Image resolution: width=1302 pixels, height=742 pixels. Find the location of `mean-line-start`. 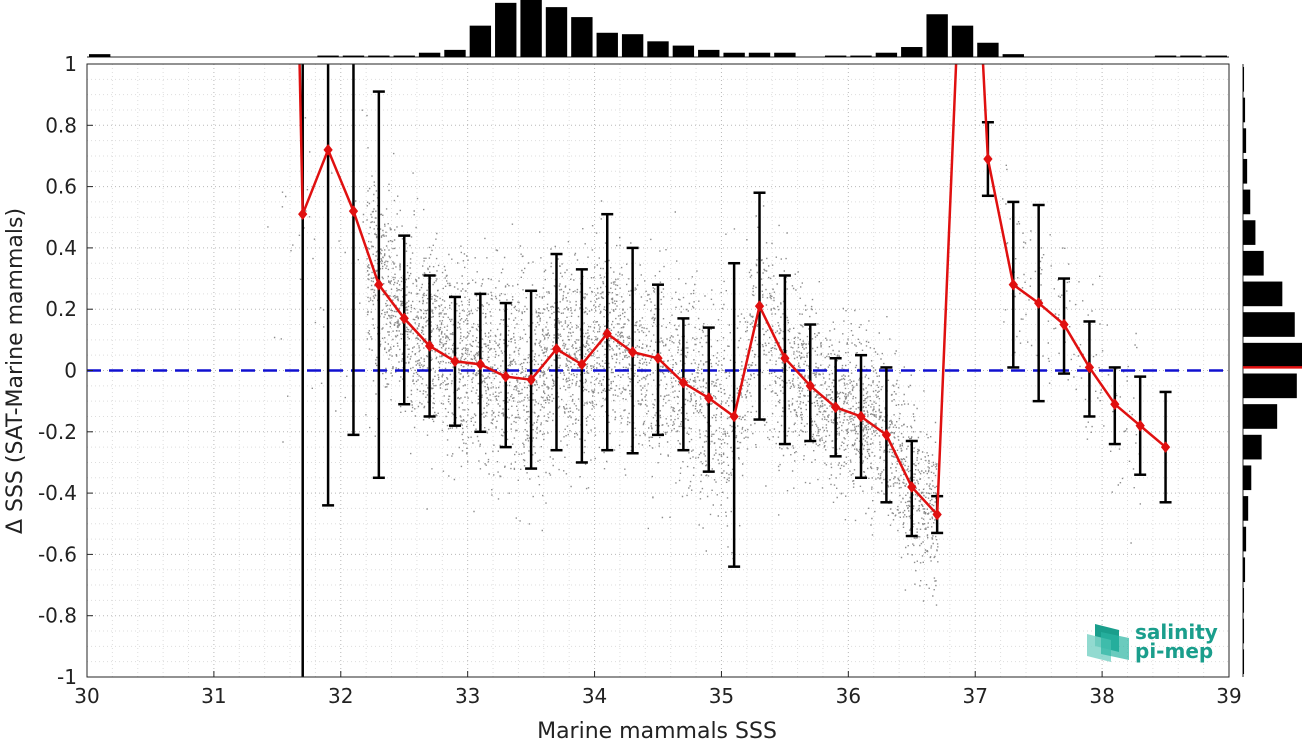

mean-line-start is located at coordinates (301, 139).